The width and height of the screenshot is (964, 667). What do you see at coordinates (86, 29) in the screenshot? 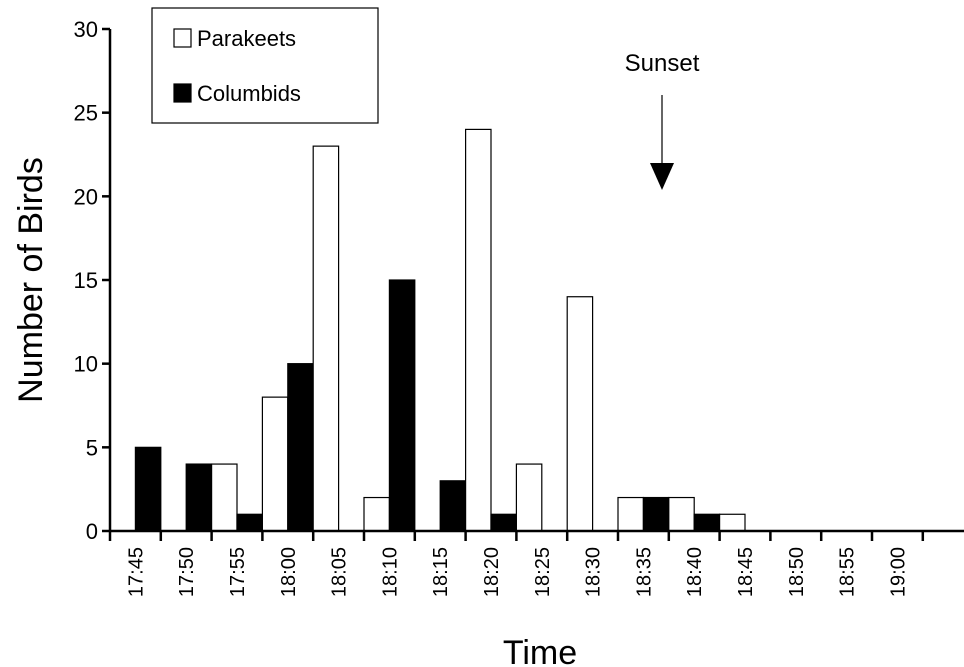
I see `y-tick-label: 30` at bounding box center [86, 29].